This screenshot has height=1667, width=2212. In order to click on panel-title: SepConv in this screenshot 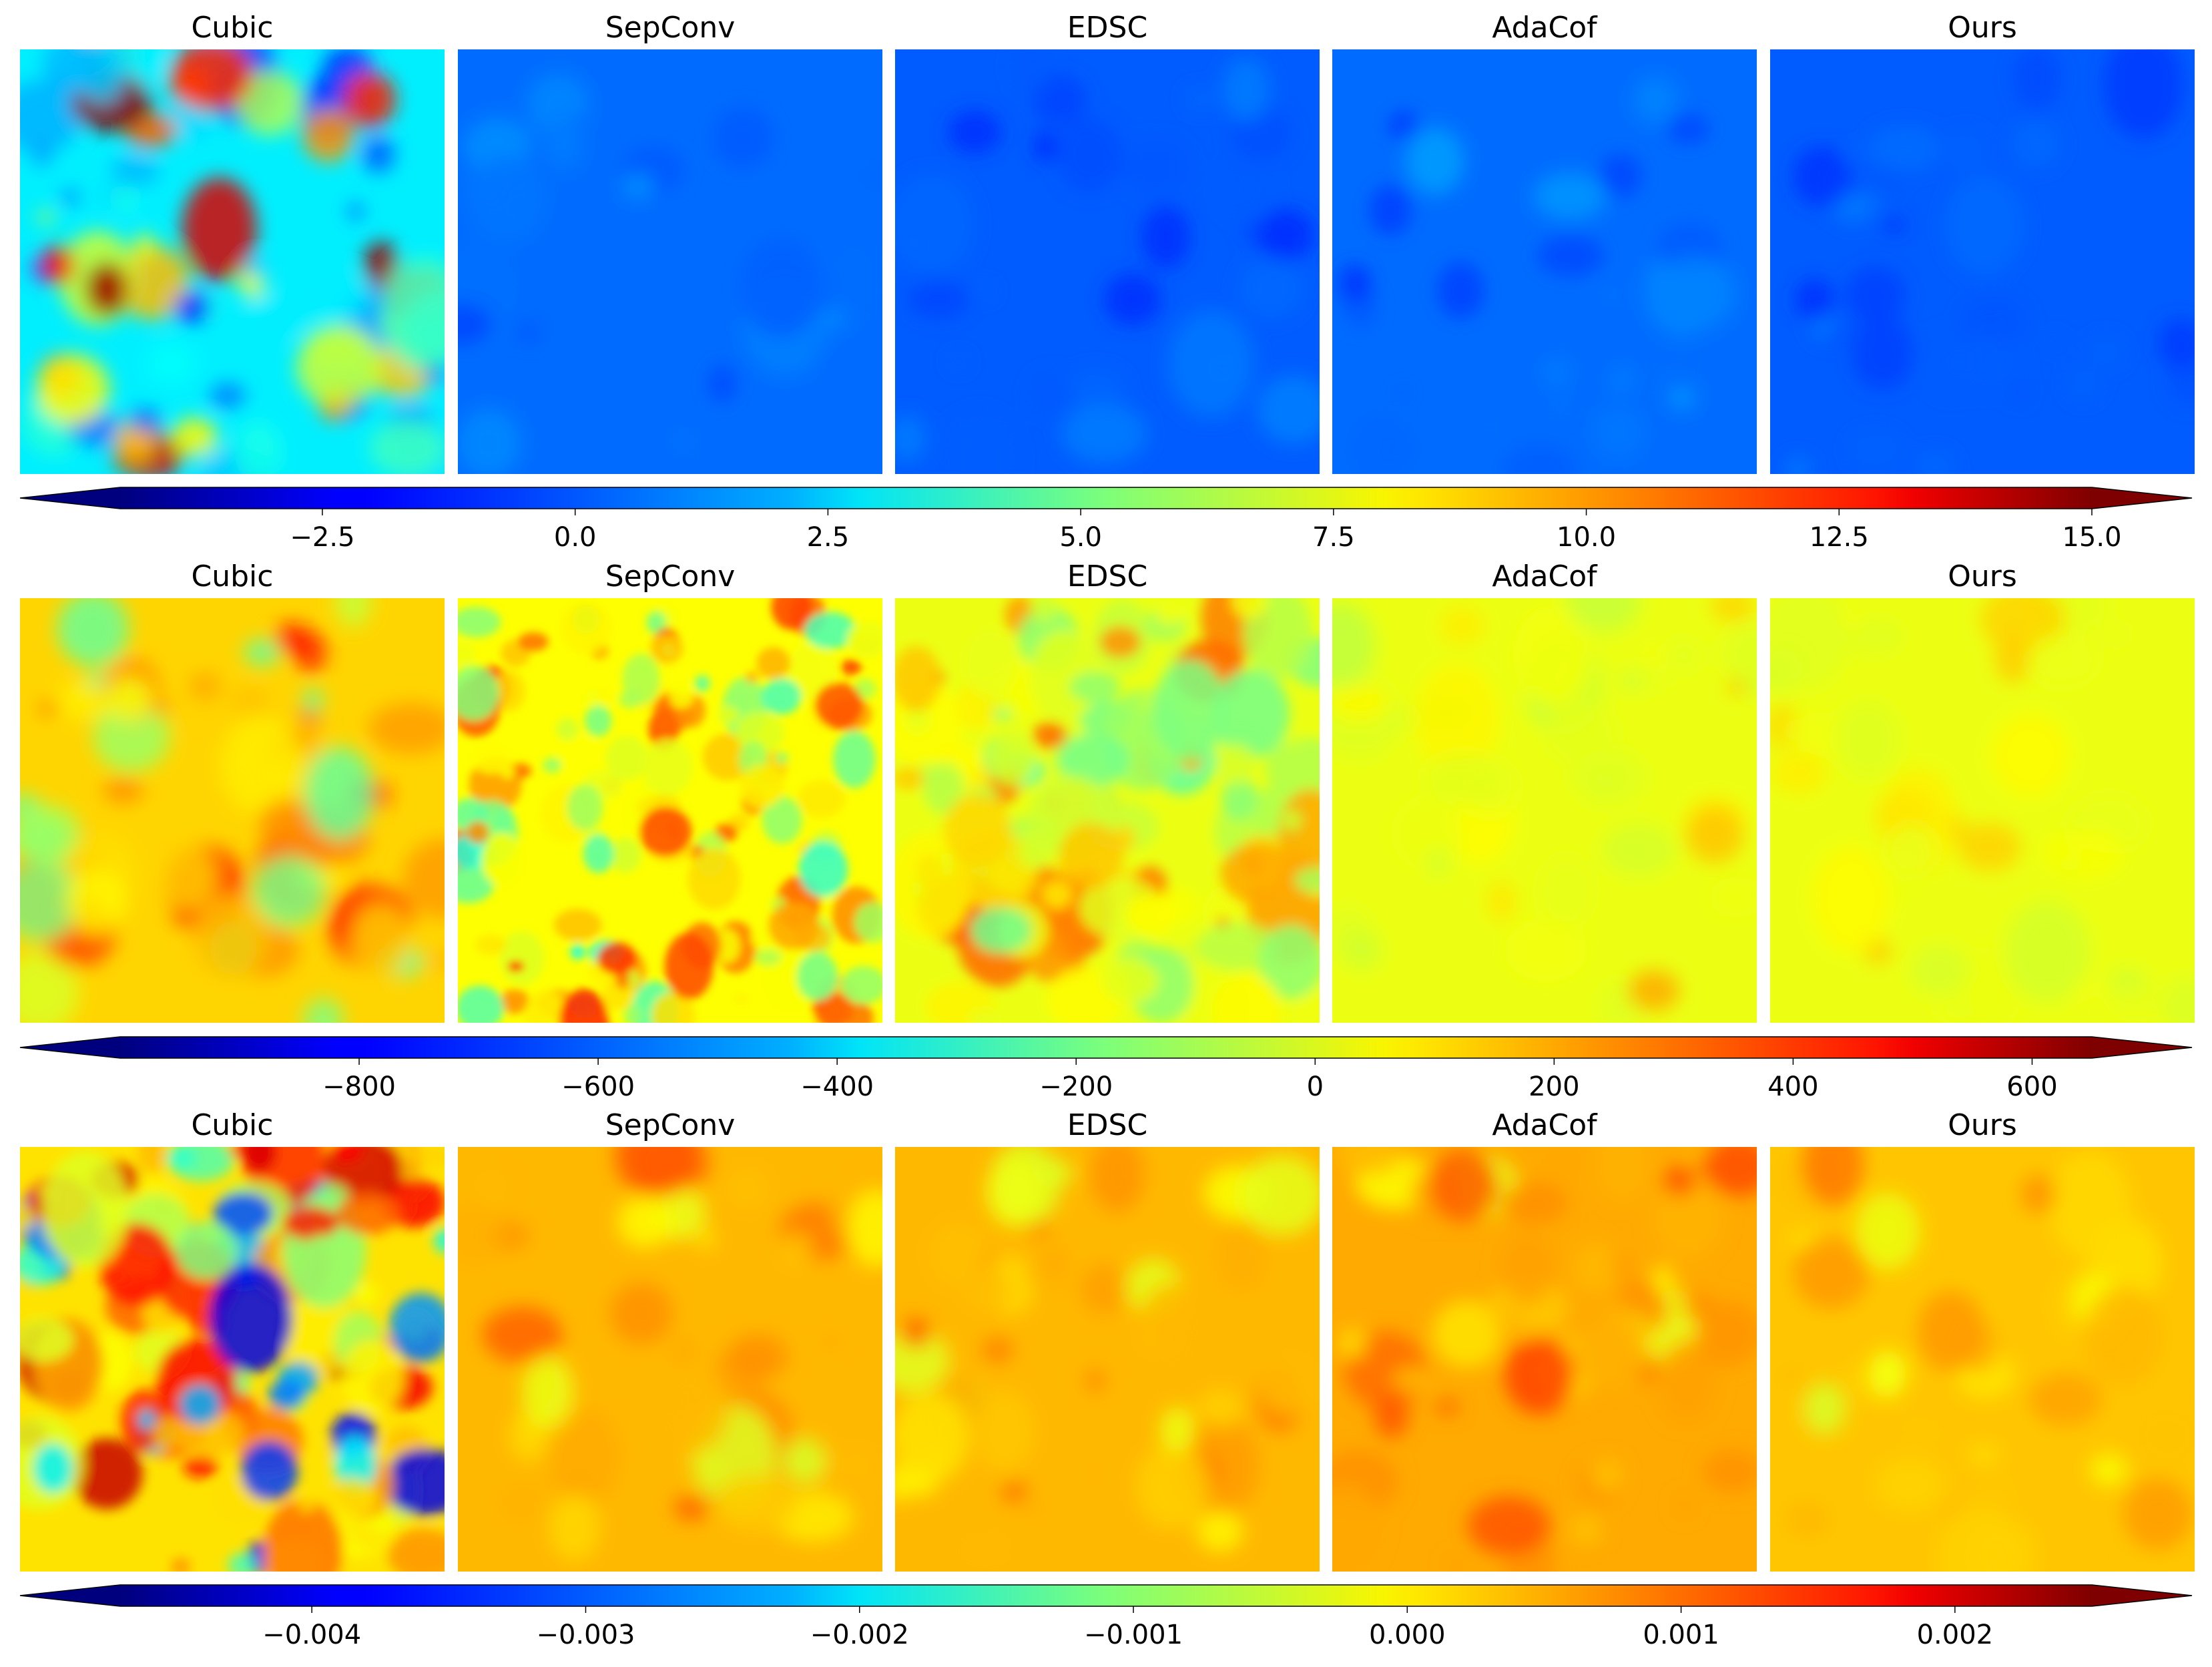, I will do `click(670, 28)`.